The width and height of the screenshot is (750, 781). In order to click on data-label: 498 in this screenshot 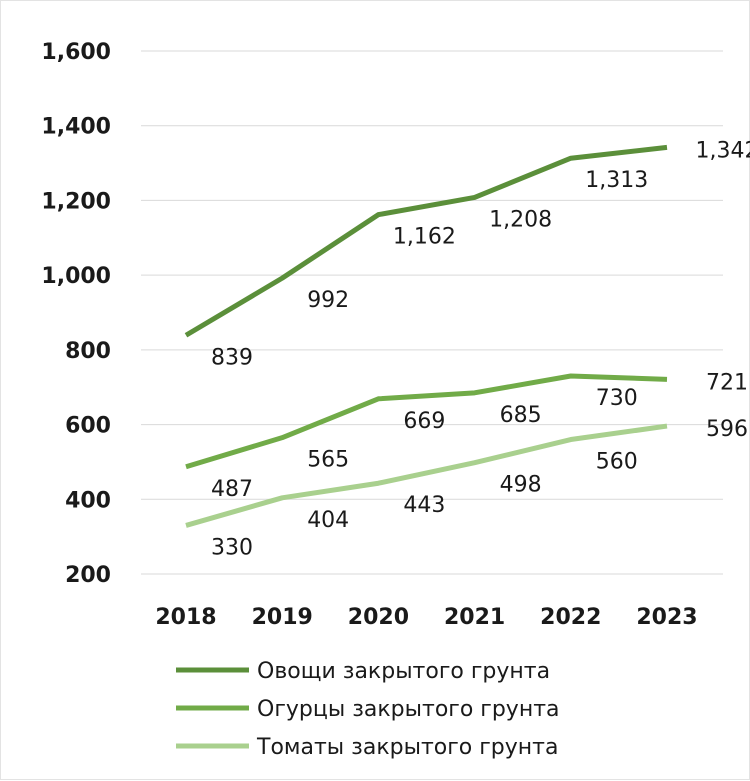, I will do `click(521, 485)`.